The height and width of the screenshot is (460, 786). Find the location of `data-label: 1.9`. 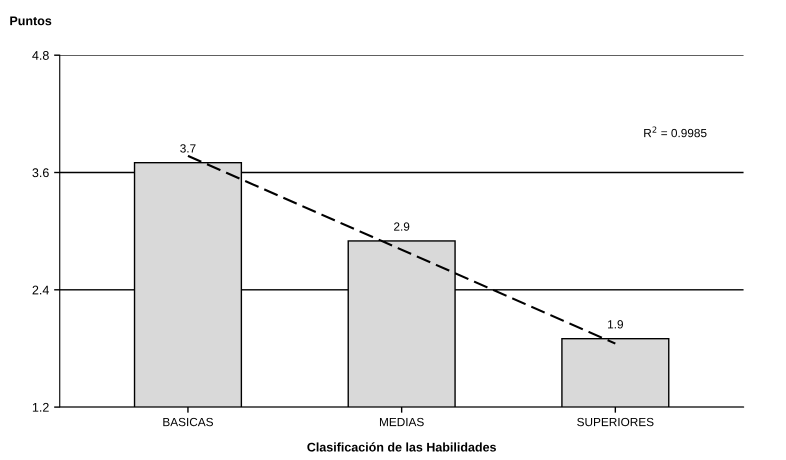

data-label: 1.9 is located at coordinates (615, 324).